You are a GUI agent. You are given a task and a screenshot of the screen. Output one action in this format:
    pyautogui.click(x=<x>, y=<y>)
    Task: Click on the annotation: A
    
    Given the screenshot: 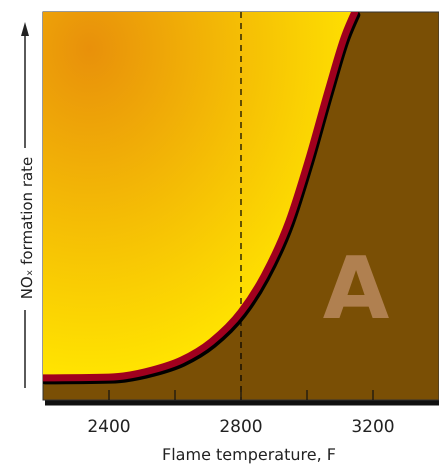 What is the action you would take?
    pyautogui.click(x=356, y=289)
    